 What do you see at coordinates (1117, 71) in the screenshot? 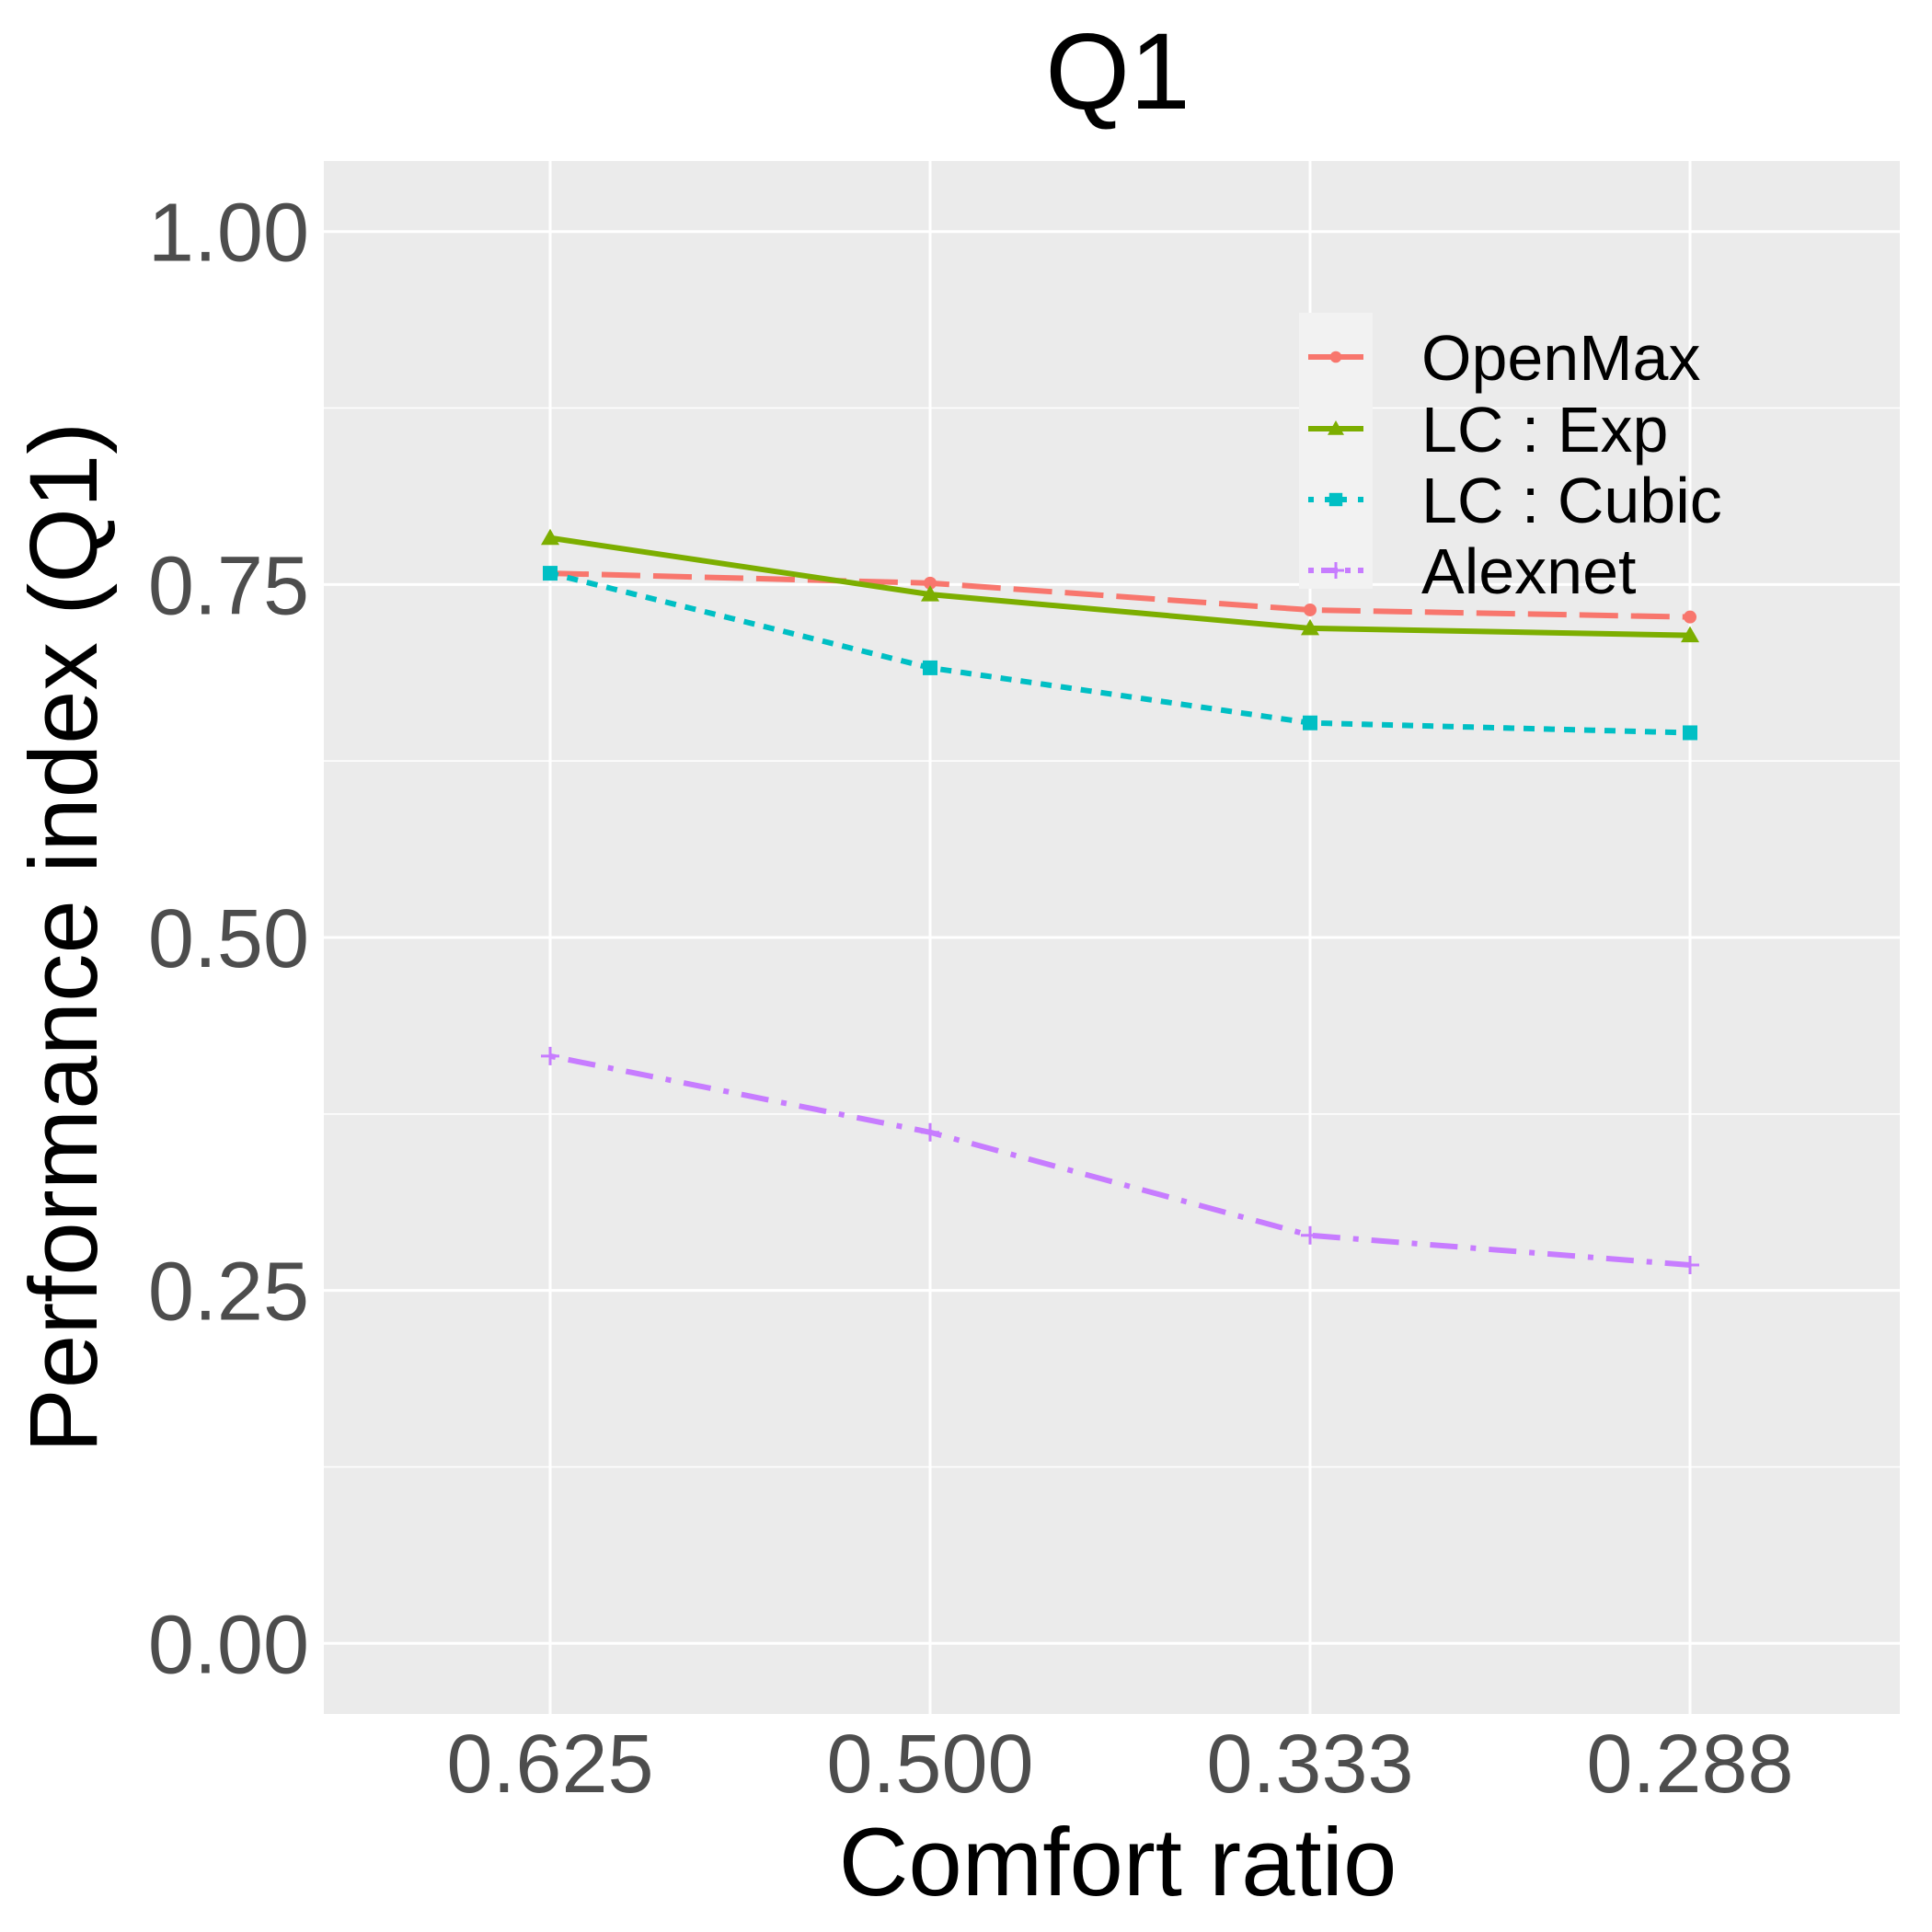
I see `chart-title: Q1` at bounding box center [1117, 71].